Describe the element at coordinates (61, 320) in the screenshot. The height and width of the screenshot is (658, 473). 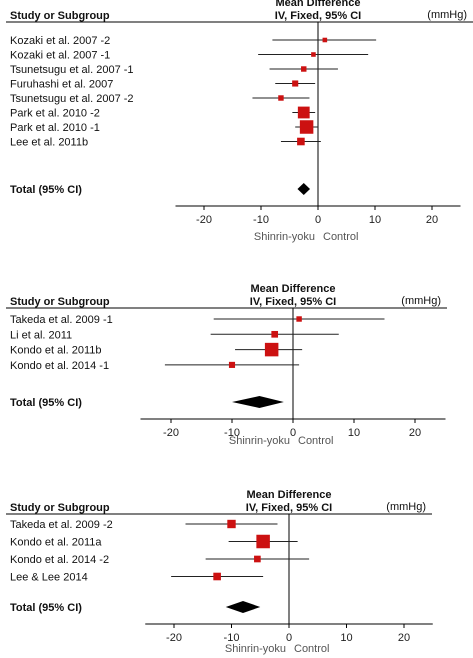
I see `study-label: Takeda et al. 2009 -1` at that location.